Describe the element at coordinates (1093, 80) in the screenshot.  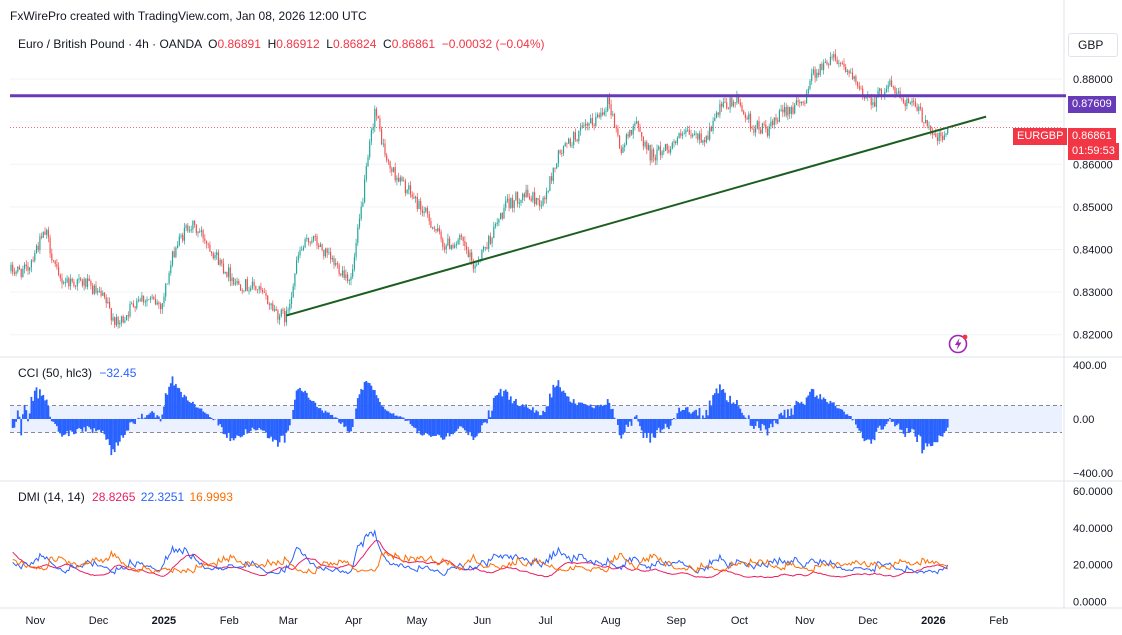
I see `price-tick-label: 0.88000` at that location.